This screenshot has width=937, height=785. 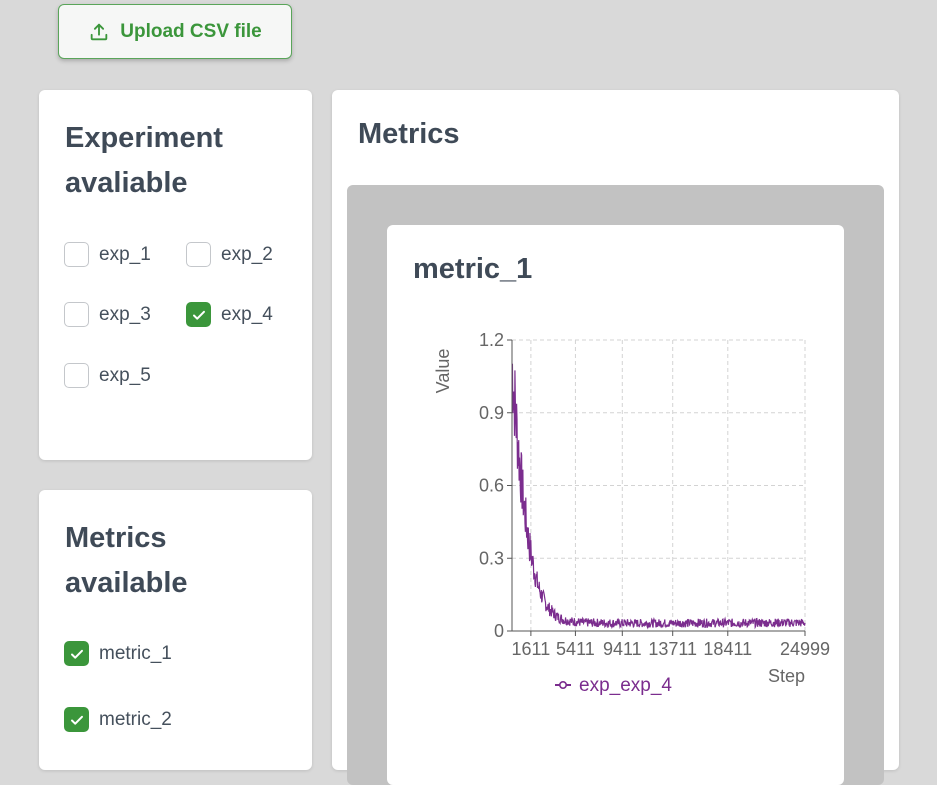 I want to click on metrics-list-title: Metrics available, so click(x=126, y=560).